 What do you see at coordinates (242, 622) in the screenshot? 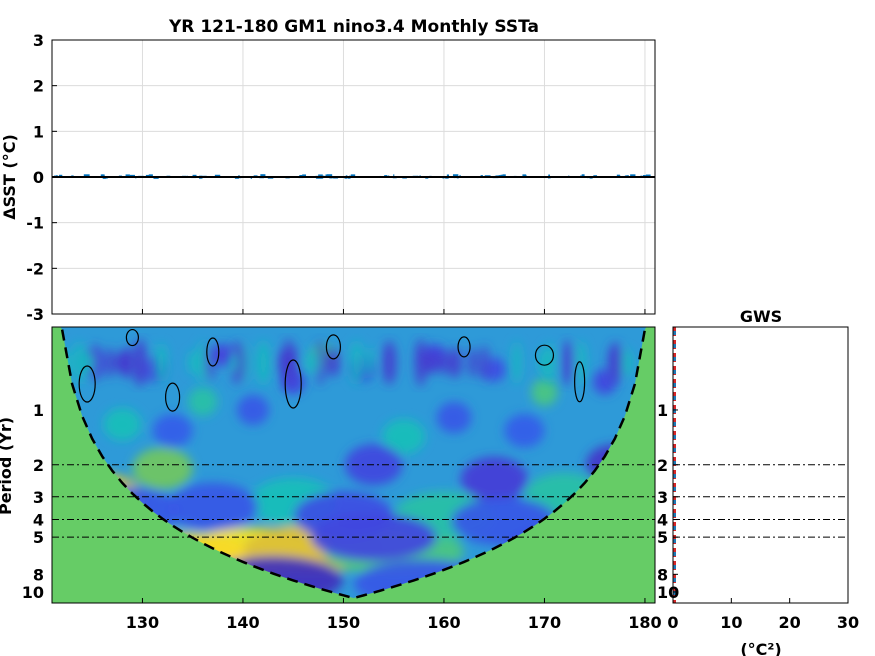
I see `wavelet-x-tick-label: 140` at bounding box center [242, 622].